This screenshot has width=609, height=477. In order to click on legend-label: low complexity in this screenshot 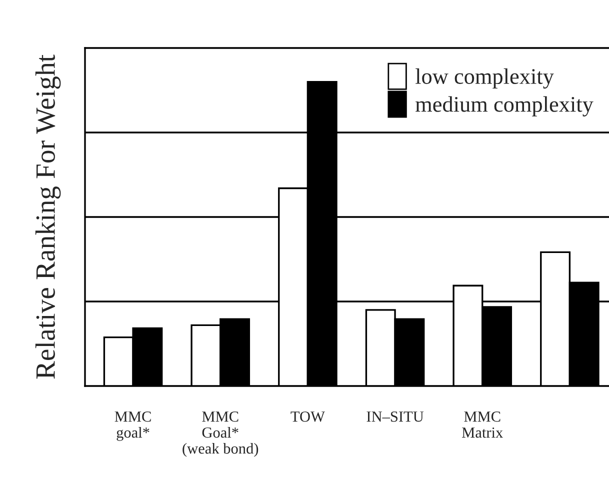, I will do `click(485, 78)`.